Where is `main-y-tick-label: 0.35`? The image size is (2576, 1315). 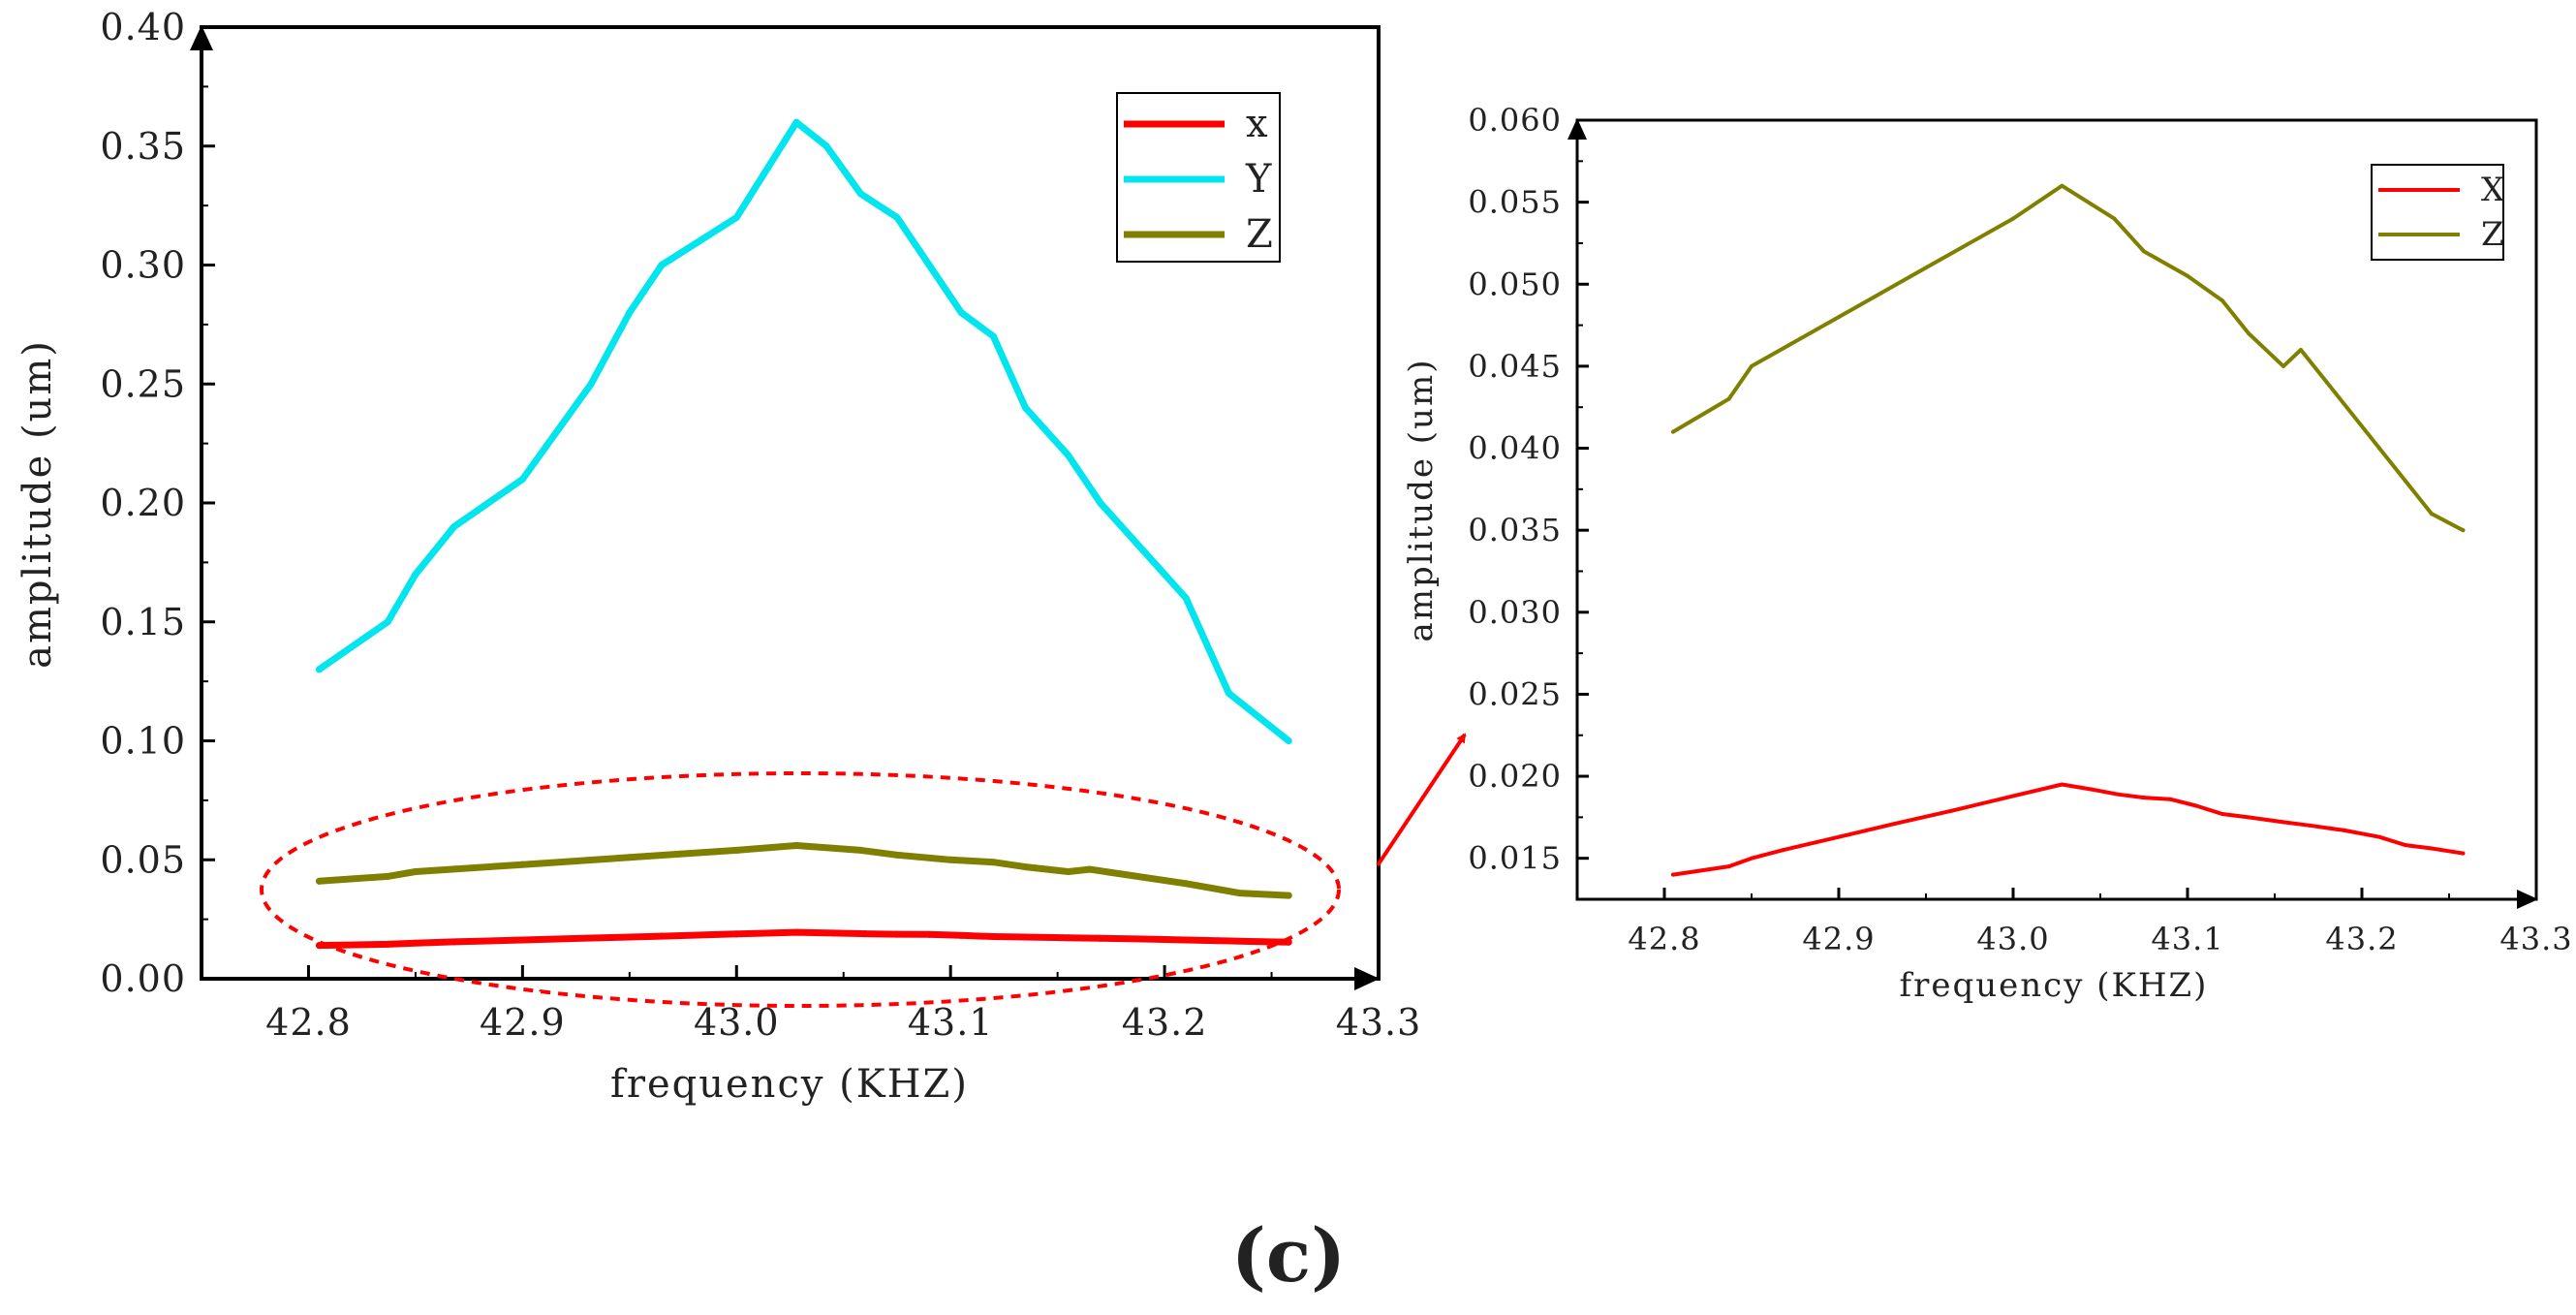
main-y-tick-label: 0.35 is located at coordinates (143, 146).